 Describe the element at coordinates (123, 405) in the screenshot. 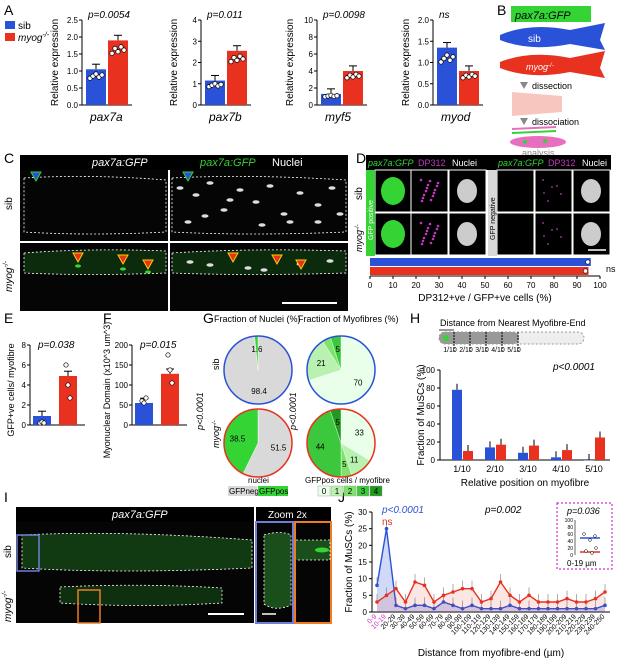

I see `f-chart-tick-label: 50` at that location.